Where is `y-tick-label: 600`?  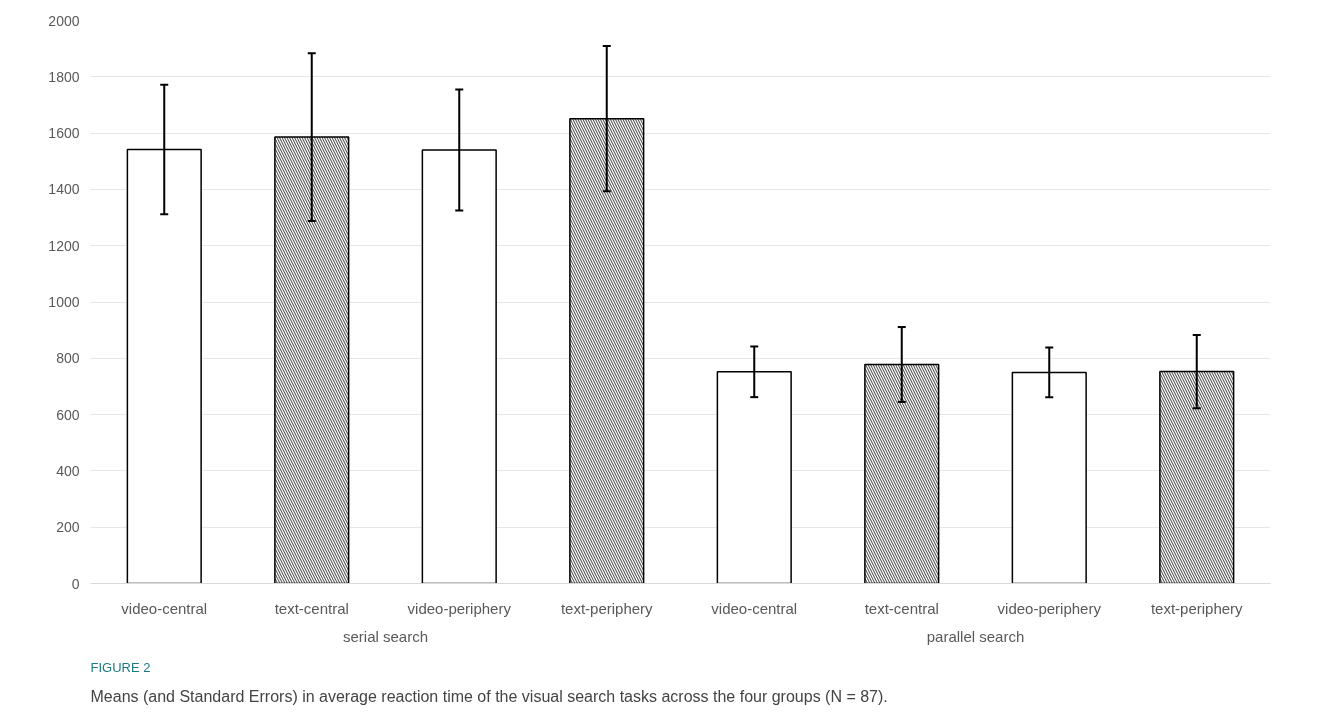
y-tick-label: 600 is located at coordinates (68, 414).